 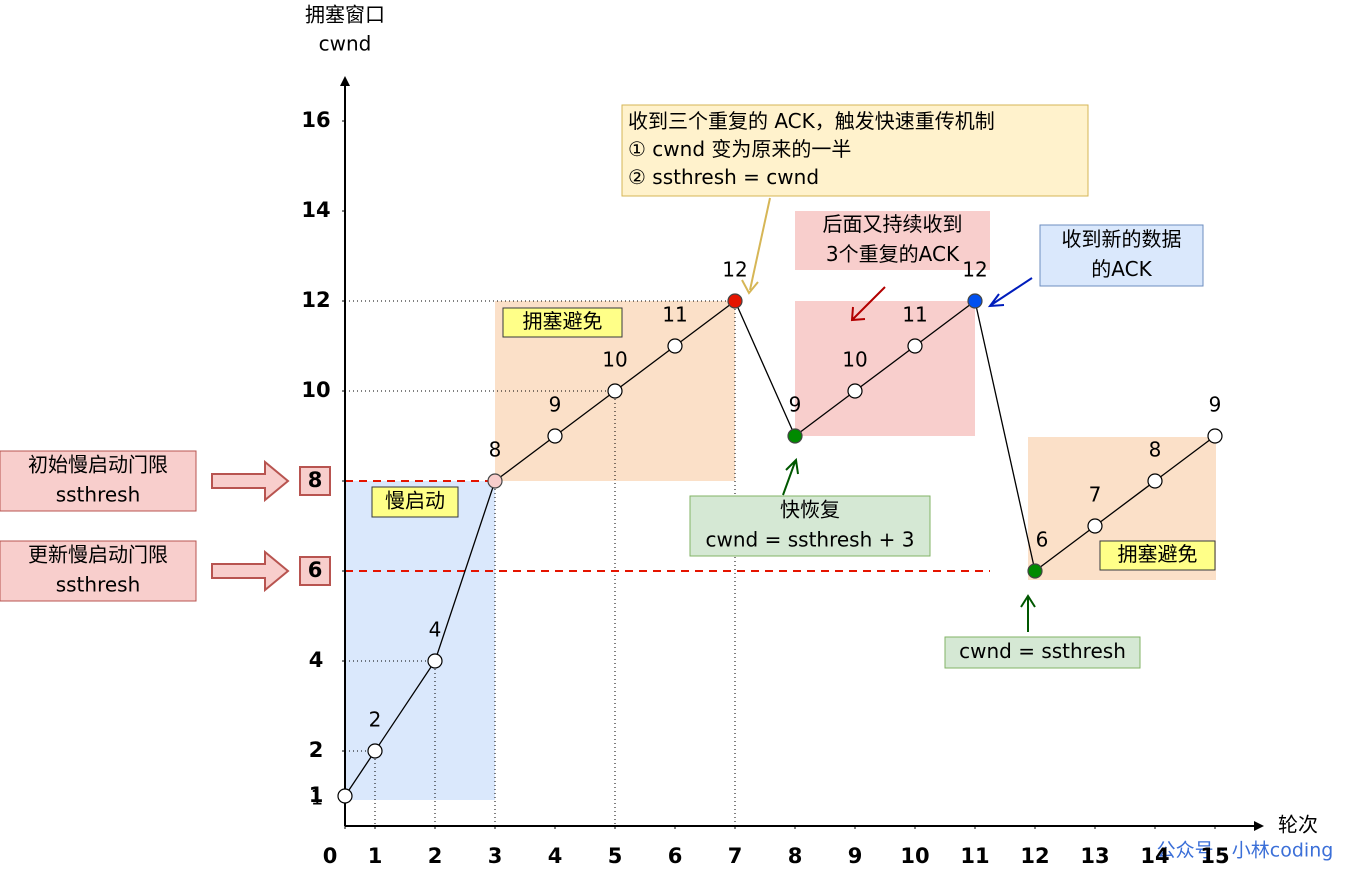 What do you see at coordinates (315, 210) in the screenshot?
I see `y-tick-label: 14` at bounding box center [315, 210].